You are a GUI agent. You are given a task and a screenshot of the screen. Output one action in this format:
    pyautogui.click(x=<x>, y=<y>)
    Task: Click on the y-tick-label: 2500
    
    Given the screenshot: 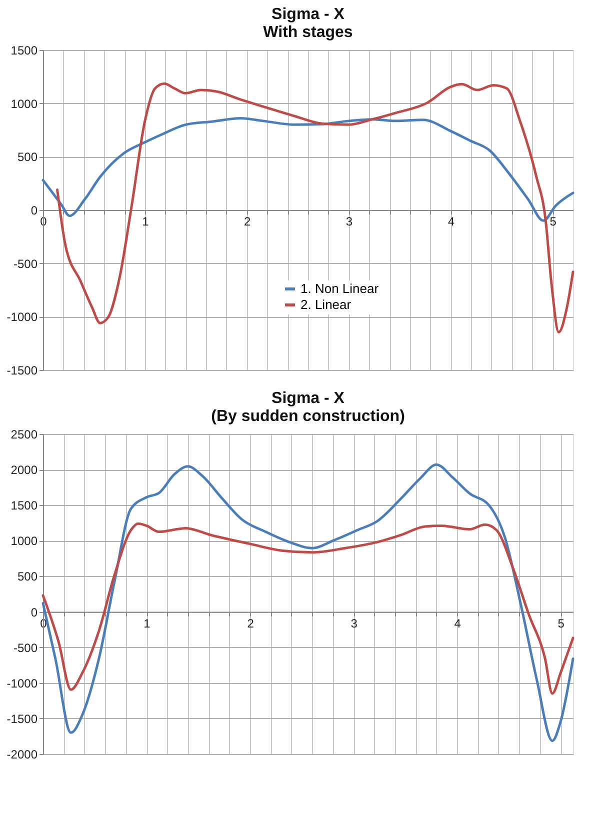 What is the action you would take?
    pyautogui.click(x=24, y=435)
    